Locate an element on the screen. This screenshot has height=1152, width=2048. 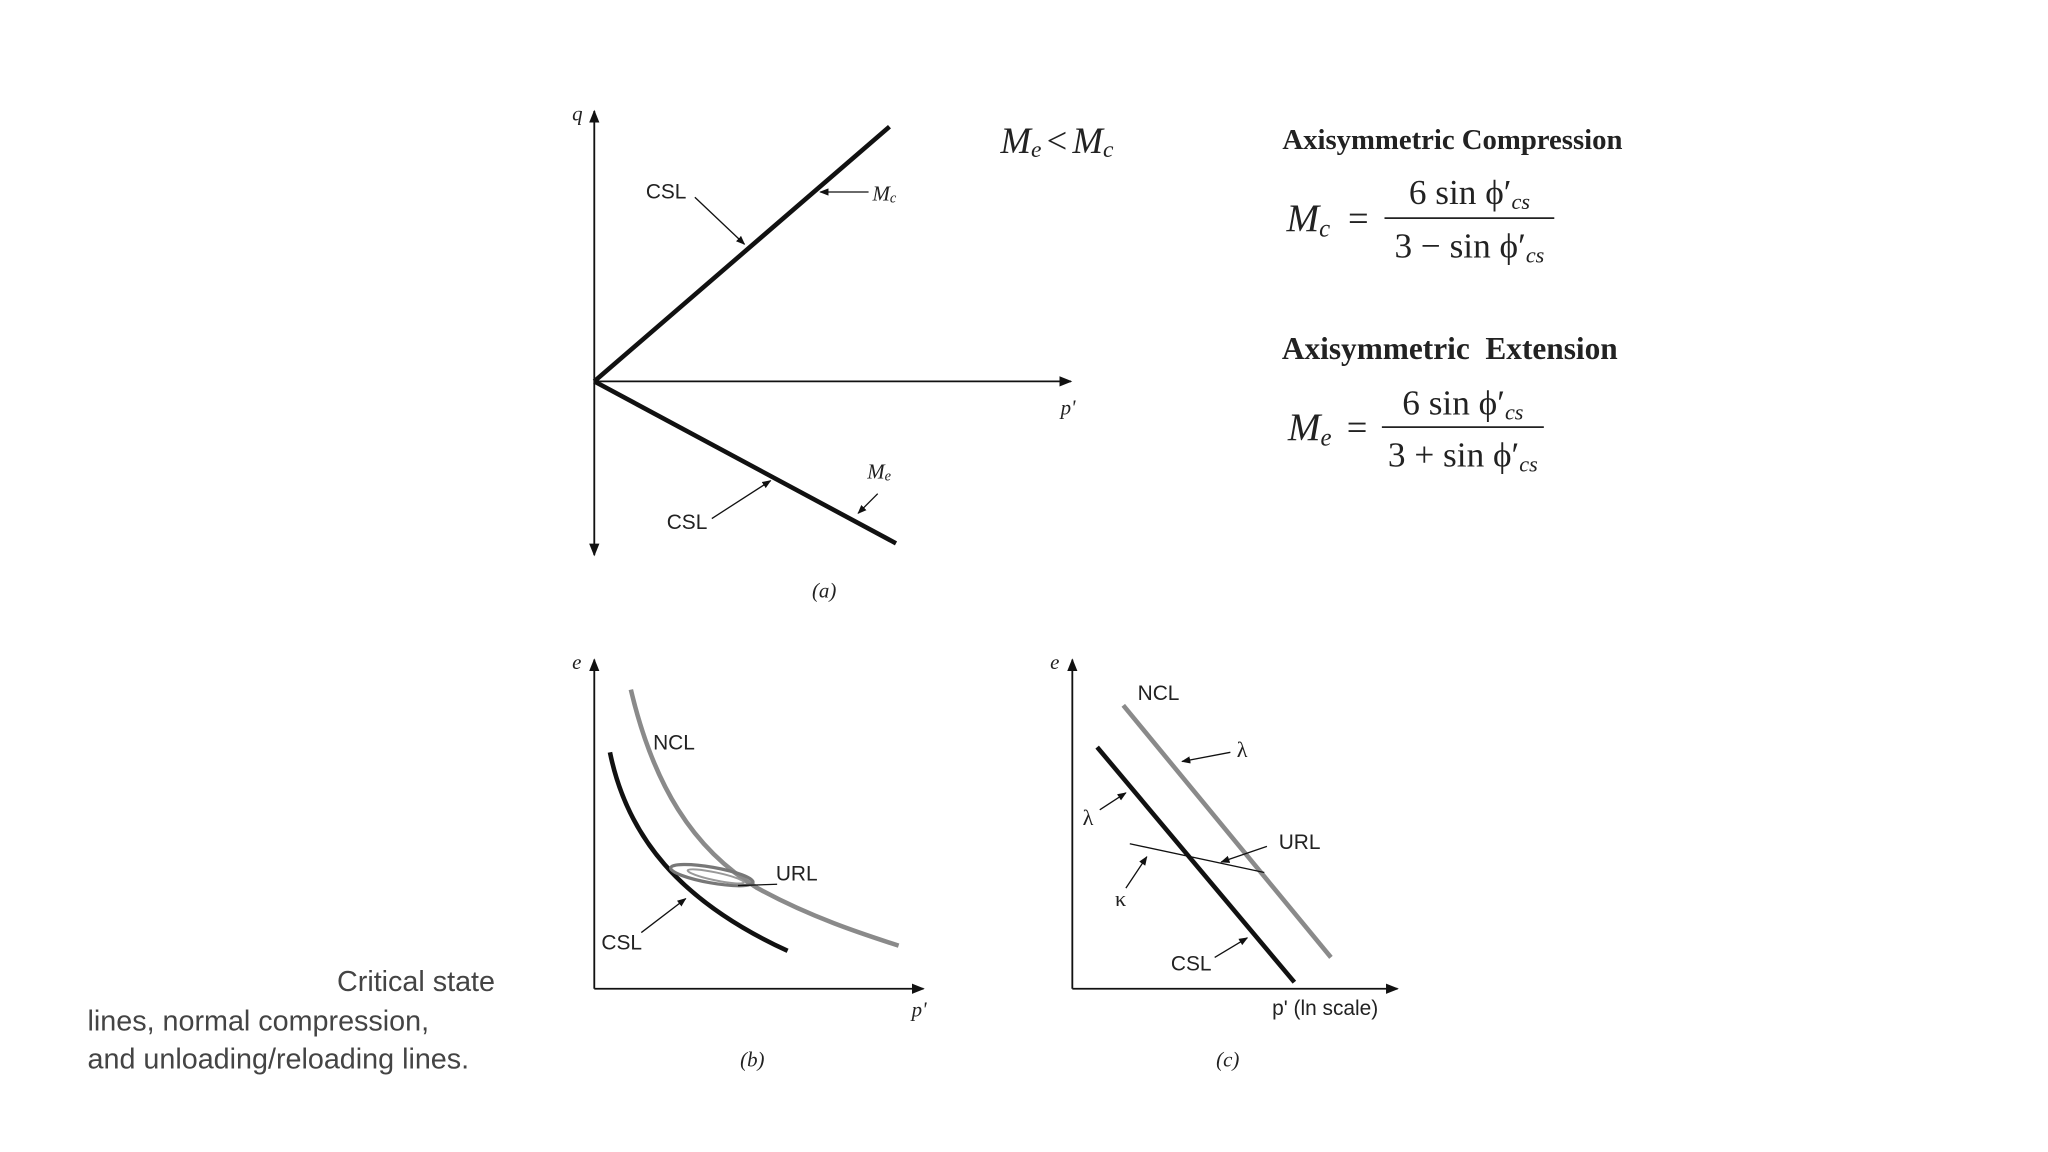
relation: Me < Mc is located at coordinates (1056, 141).